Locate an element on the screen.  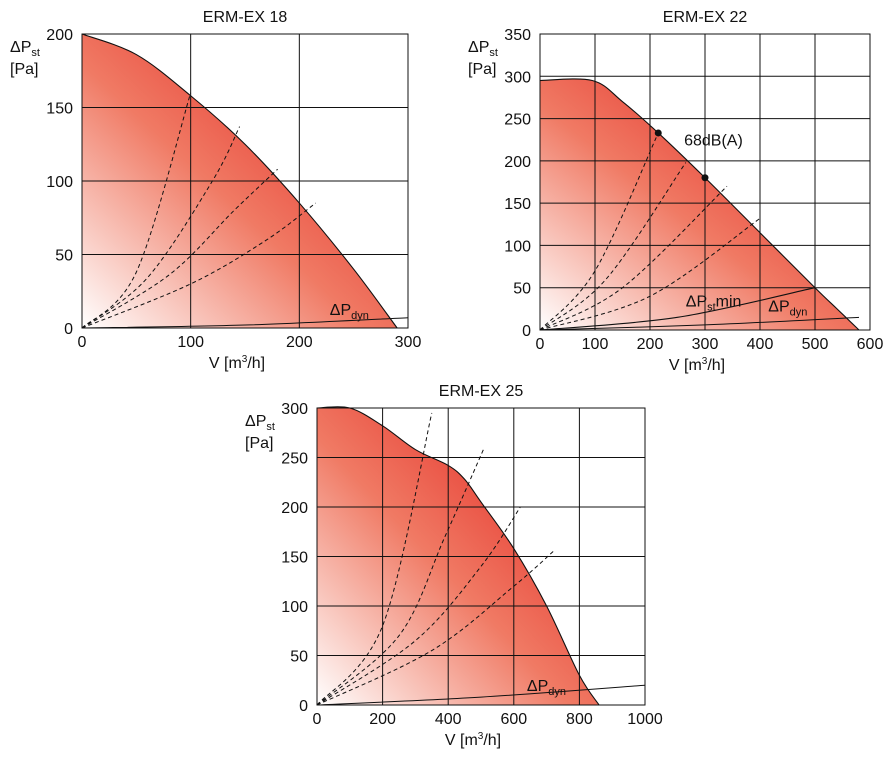
chart-title: ERM-EX 25 is located at coordinates (481, 391).